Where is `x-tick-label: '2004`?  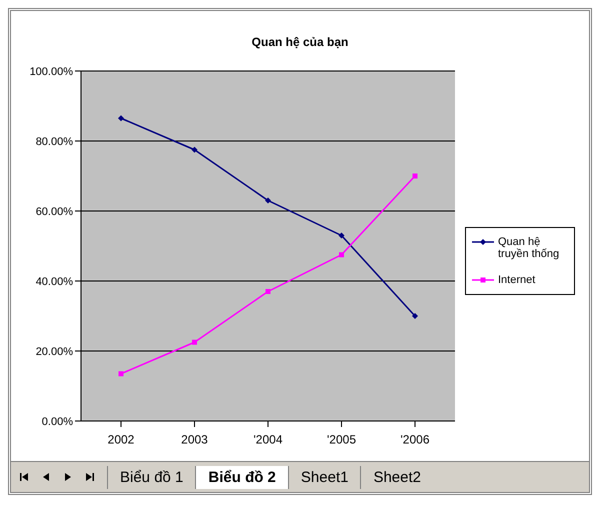 x-tick-label: '2004 is located at coordinates (268, 439).